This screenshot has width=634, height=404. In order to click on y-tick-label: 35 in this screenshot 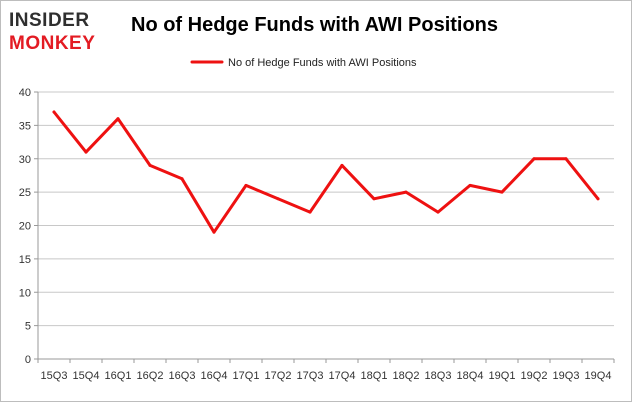, I will do `click(25, 126)`.